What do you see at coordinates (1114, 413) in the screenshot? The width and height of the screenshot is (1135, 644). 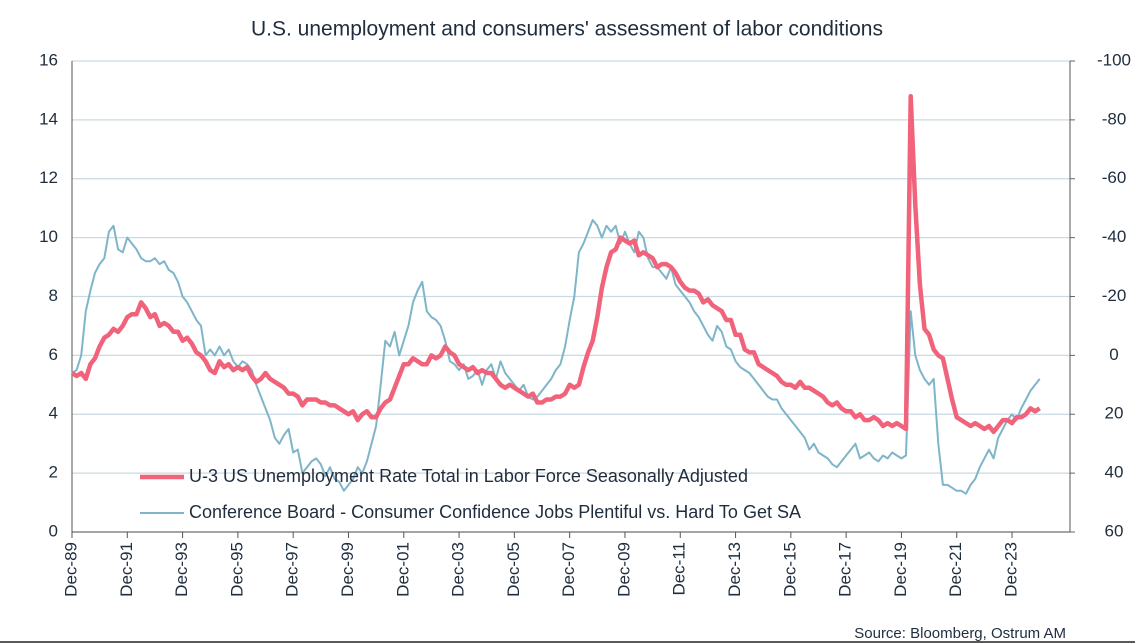 I see `y2-tick-label: 20` at bounding box center [1114, 413].